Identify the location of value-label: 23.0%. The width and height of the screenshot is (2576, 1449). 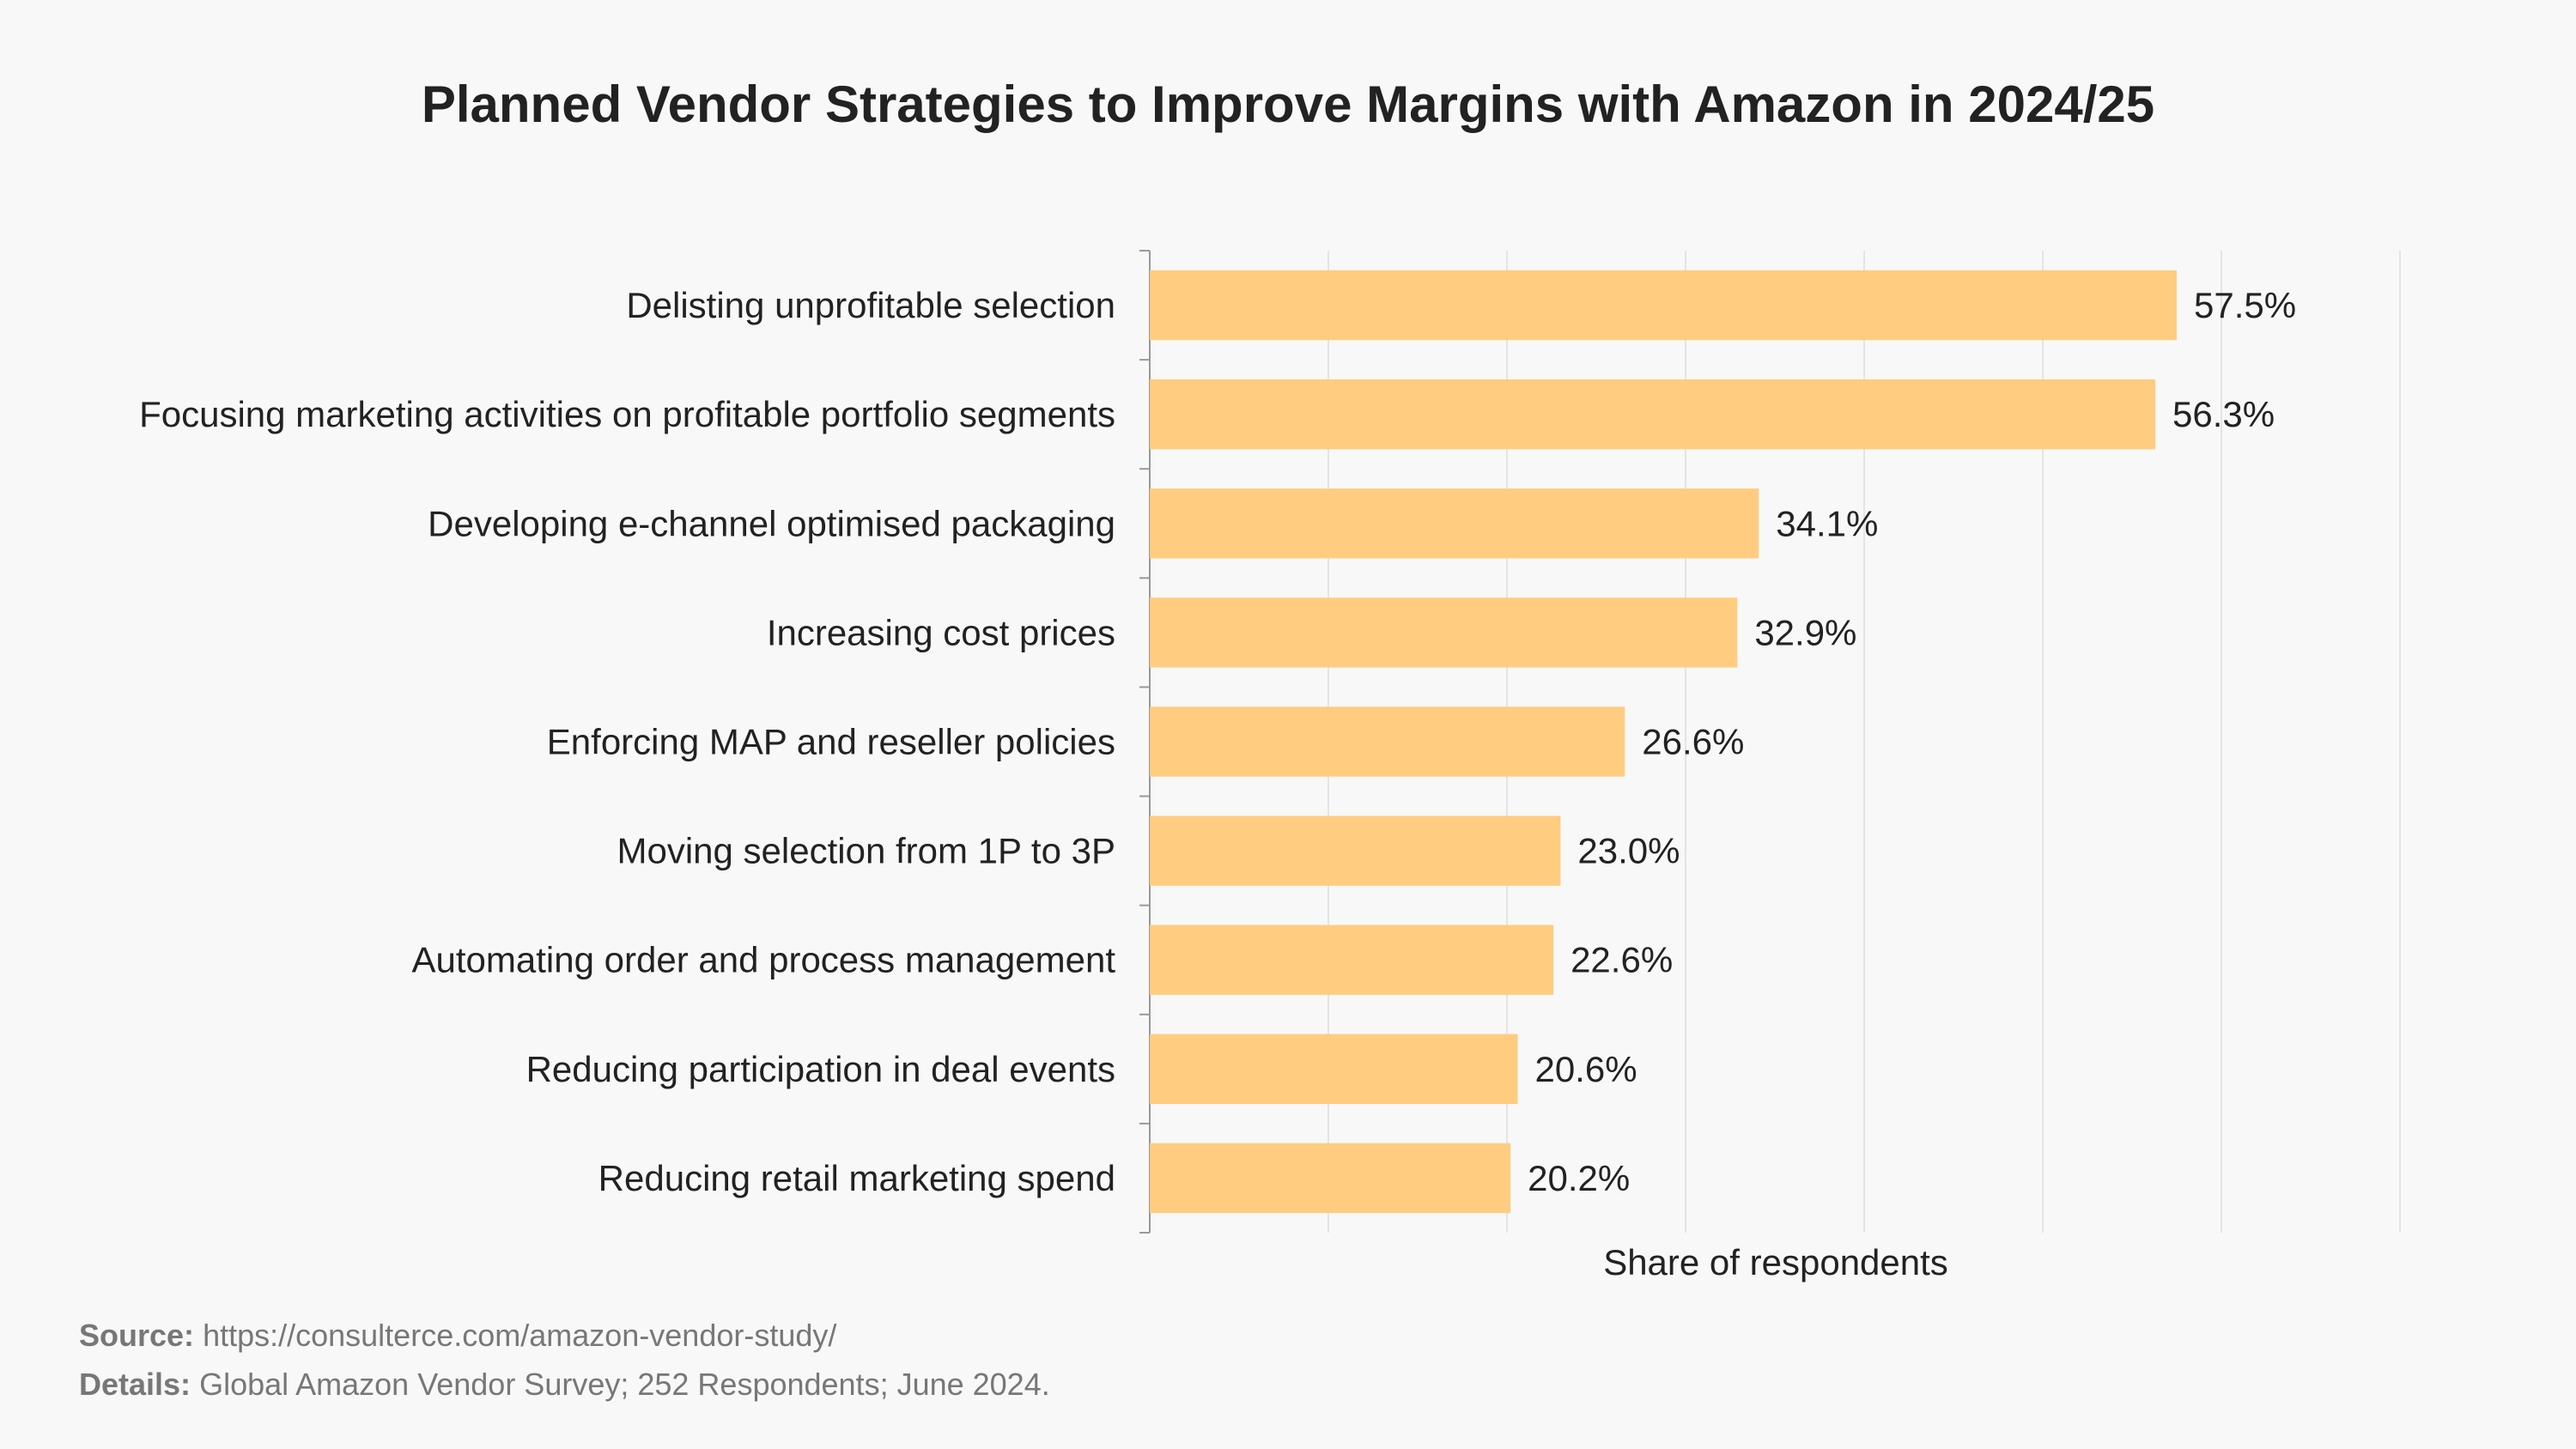
(1628, 851).